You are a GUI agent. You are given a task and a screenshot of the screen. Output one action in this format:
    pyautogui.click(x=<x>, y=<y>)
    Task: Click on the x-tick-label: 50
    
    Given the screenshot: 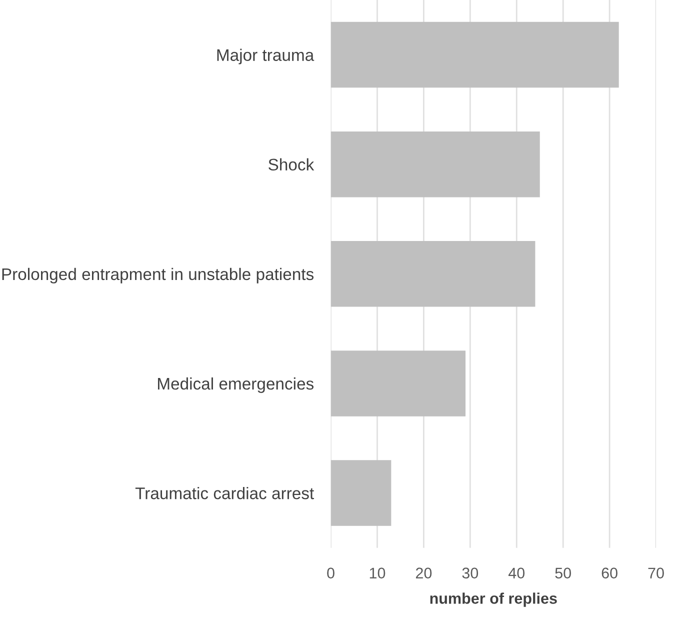 What is the action you would take?
    pyautogui.click(x=563, y=573)
    